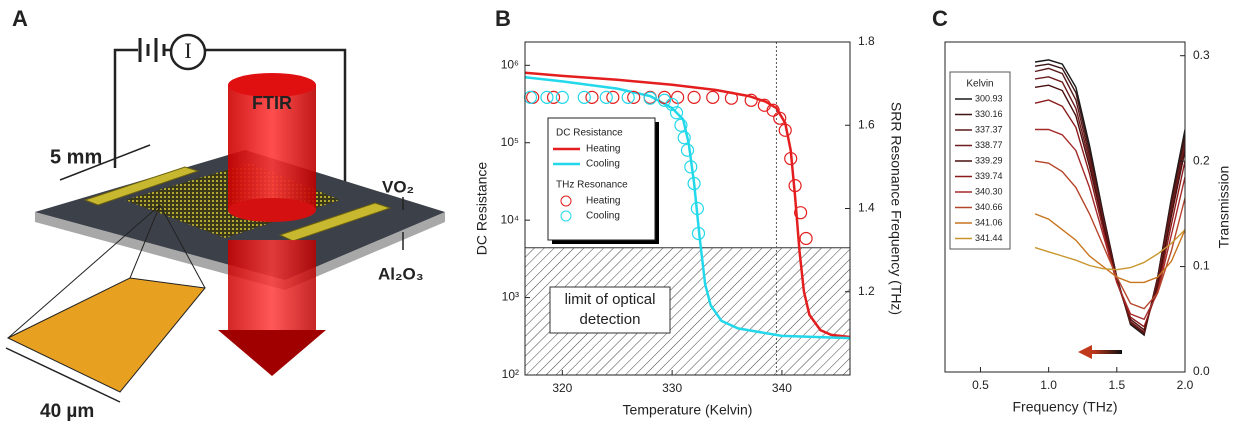  What do you see at coordinates (20, 18) in the screenshot?
I see `panel-label: A` at bounding box center [20, 18].